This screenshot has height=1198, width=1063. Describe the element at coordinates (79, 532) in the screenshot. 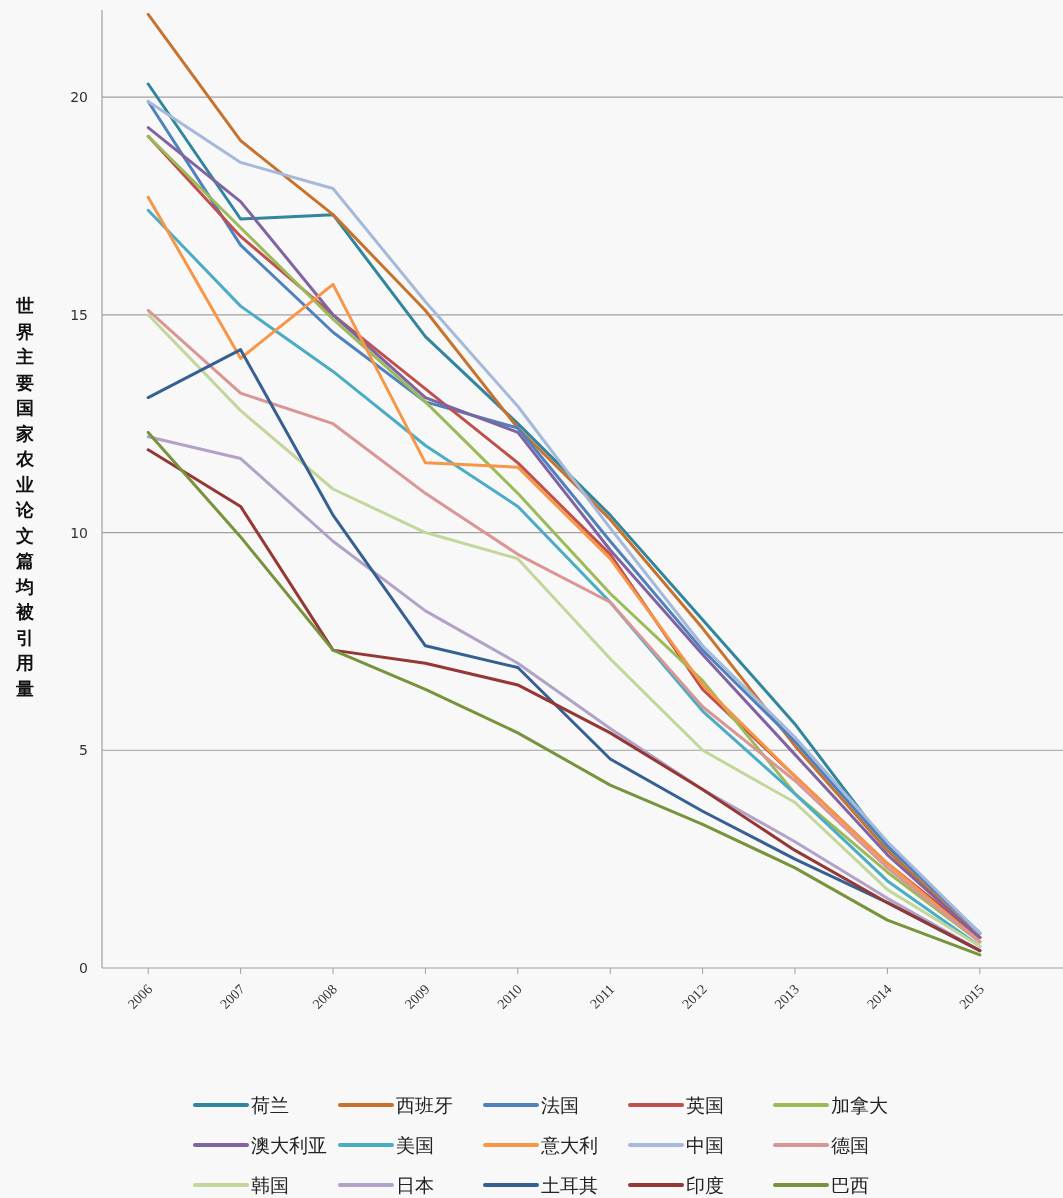

I see `y-tick-label: 10` at that location.